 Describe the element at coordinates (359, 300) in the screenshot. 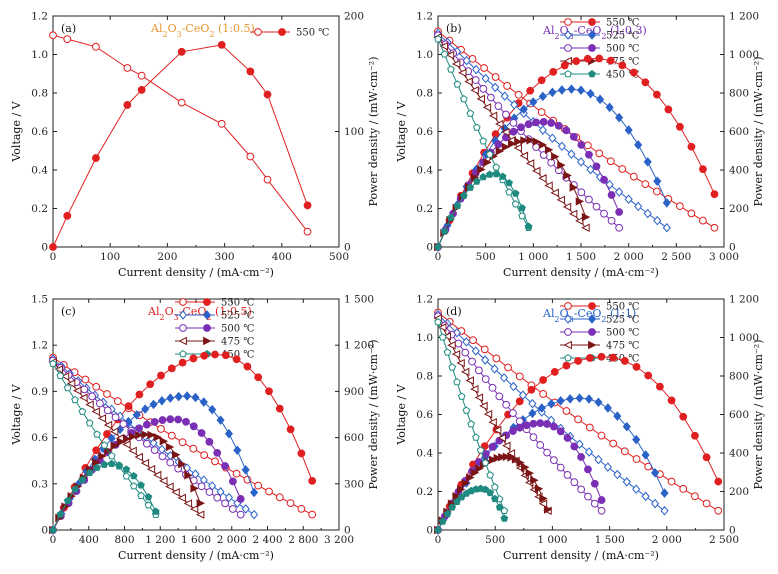

I see `y2-tick-label: 1 500` at that location.